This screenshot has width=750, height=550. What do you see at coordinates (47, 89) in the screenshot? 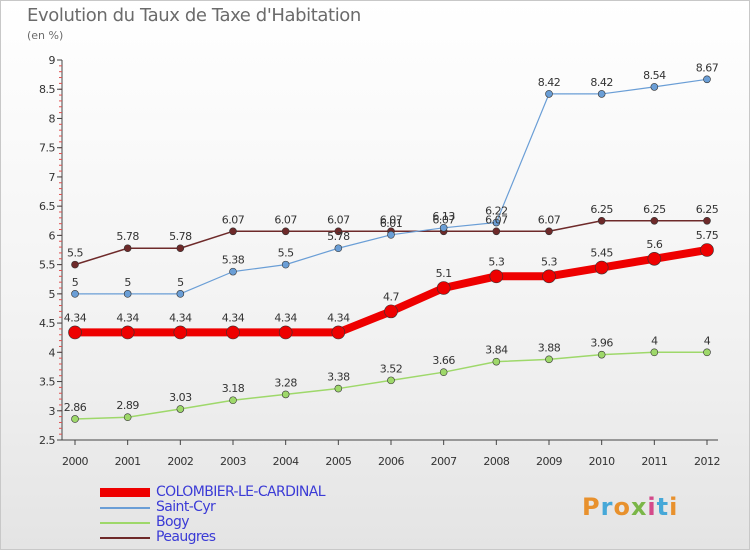
I see `y-tick-label: 8.5` at bounding box center [47, 89].